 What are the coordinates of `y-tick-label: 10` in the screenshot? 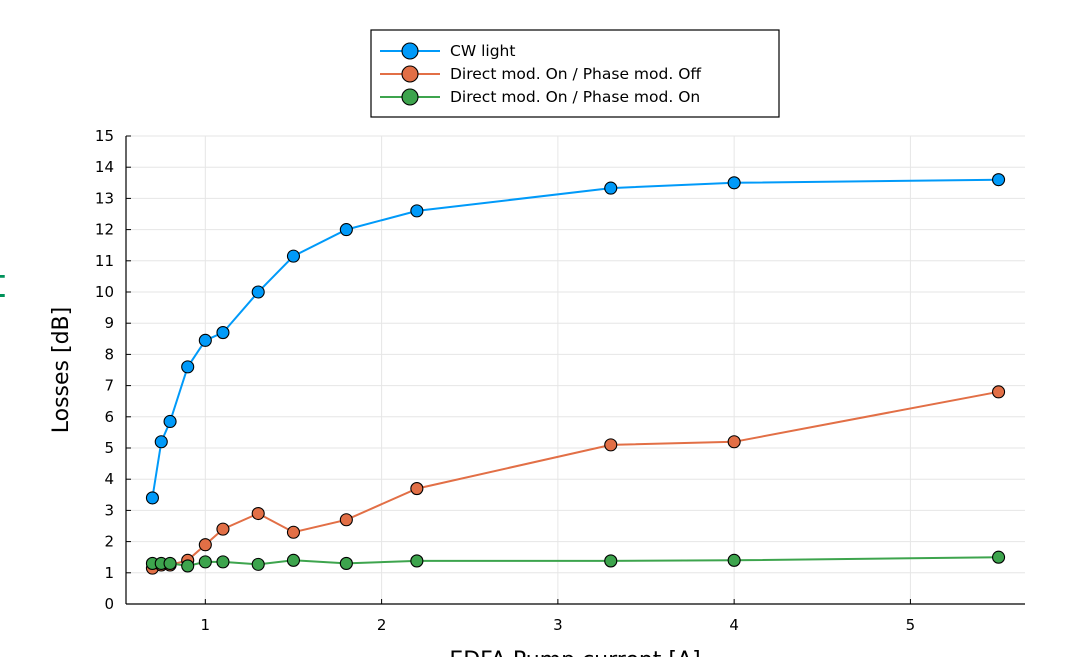 It's located at (104, 292).